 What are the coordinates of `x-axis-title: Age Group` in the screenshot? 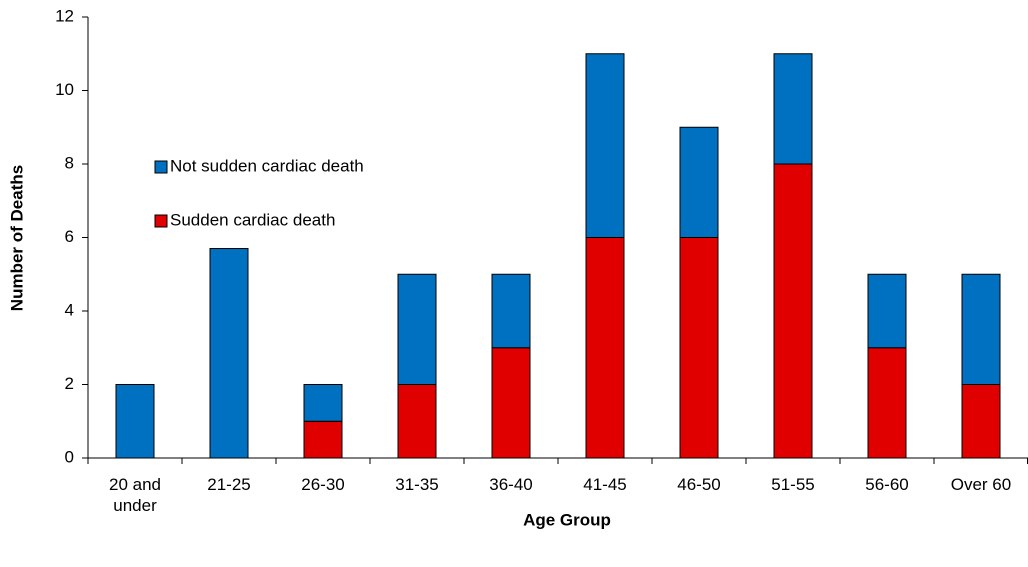 It's located at (567, 519).